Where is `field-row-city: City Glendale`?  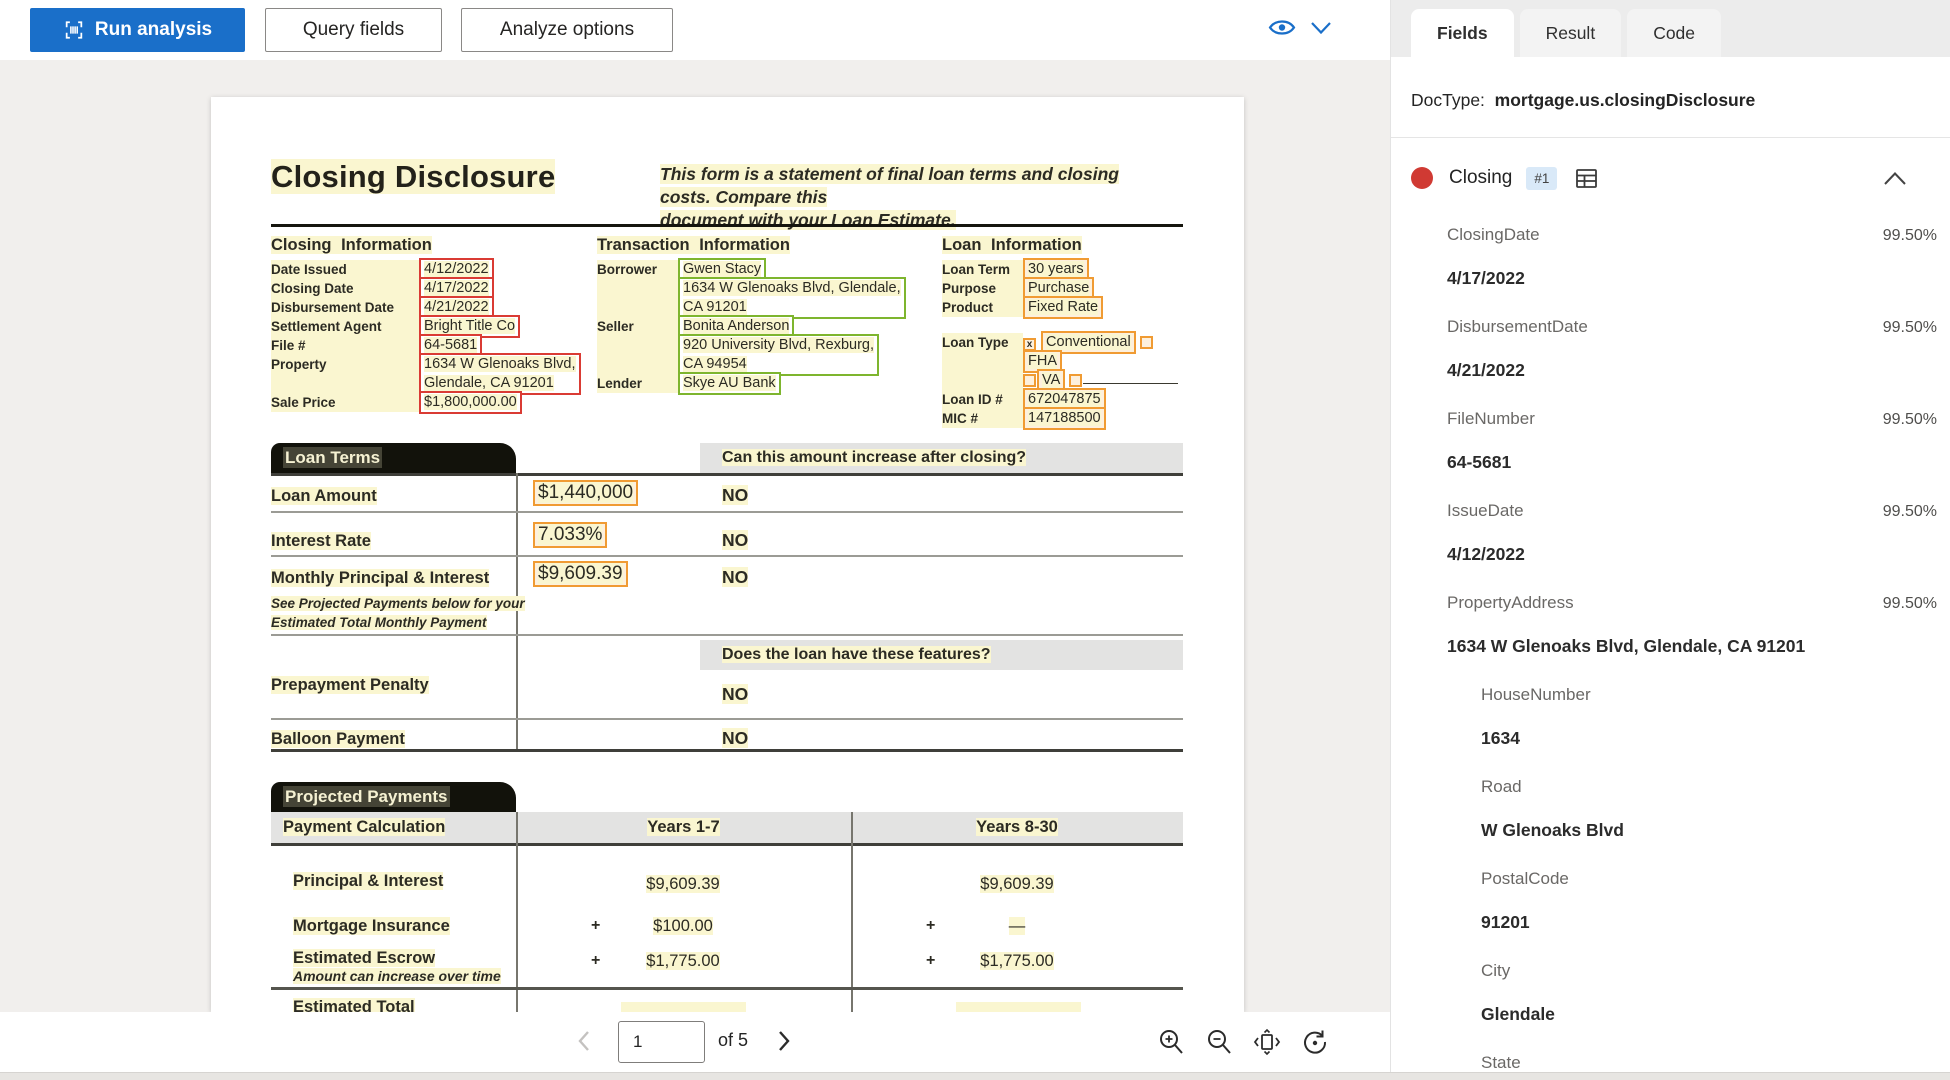
field-row-city: City Glendale is located at coordinates (1518, 992).